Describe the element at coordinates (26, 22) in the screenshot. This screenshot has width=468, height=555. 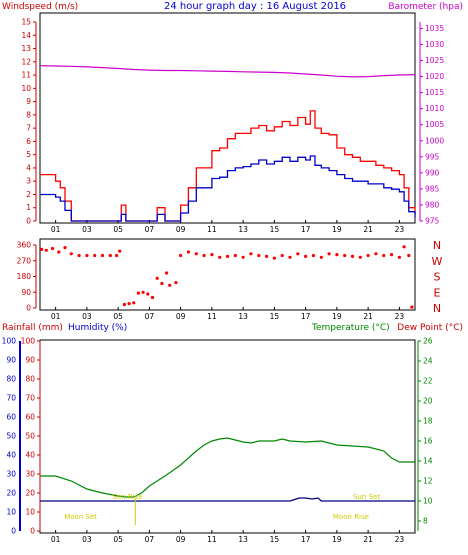
I see `windspeed-axis-tick-label: 15` at that location.